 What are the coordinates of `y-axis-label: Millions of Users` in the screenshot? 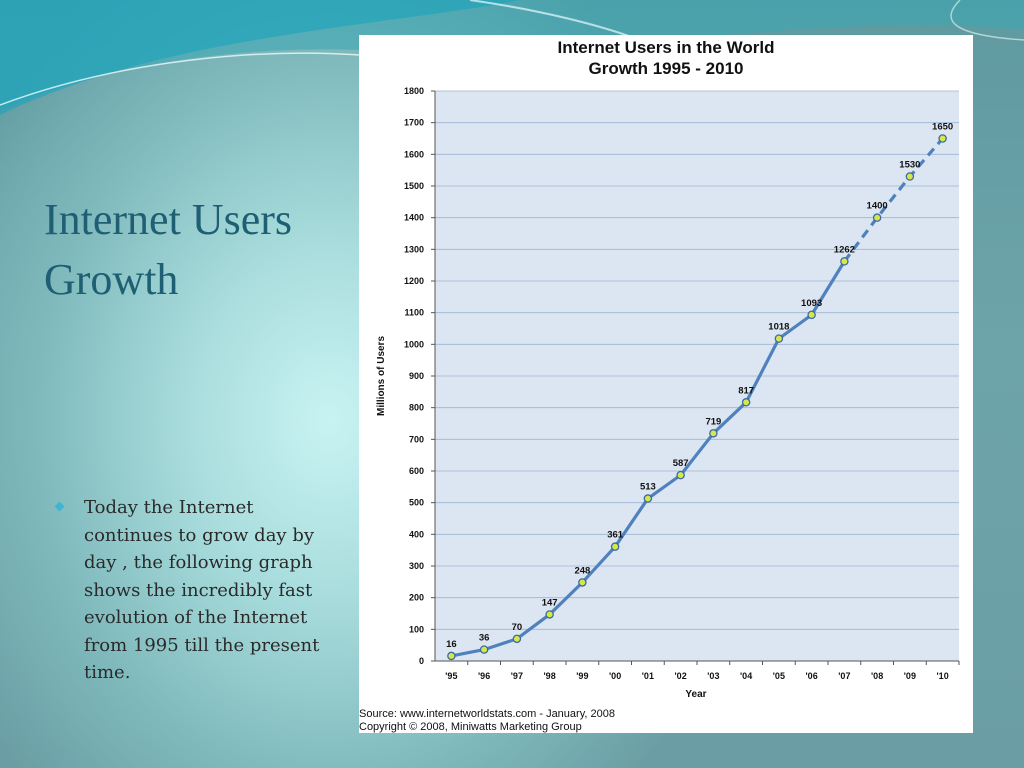 It's located at (381, 376).